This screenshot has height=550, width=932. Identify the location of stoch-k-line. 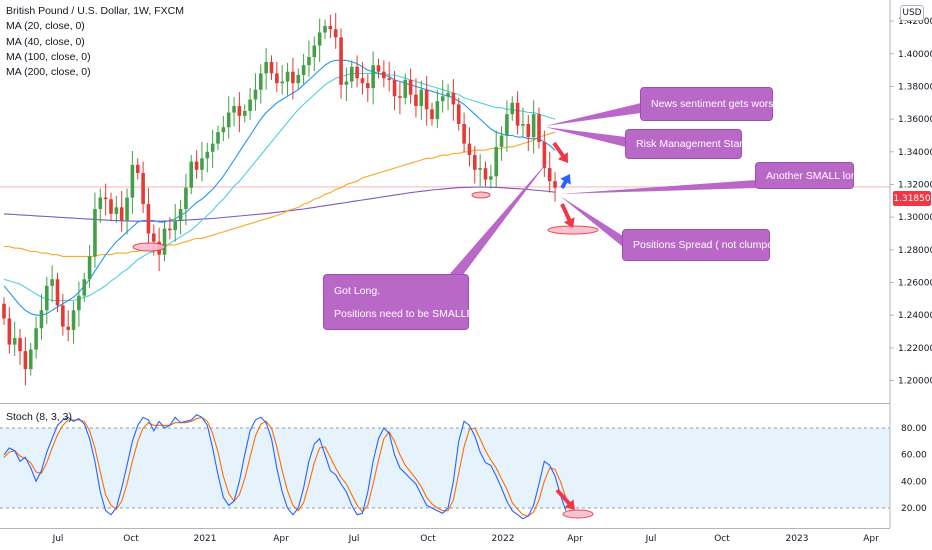
(285, 467).